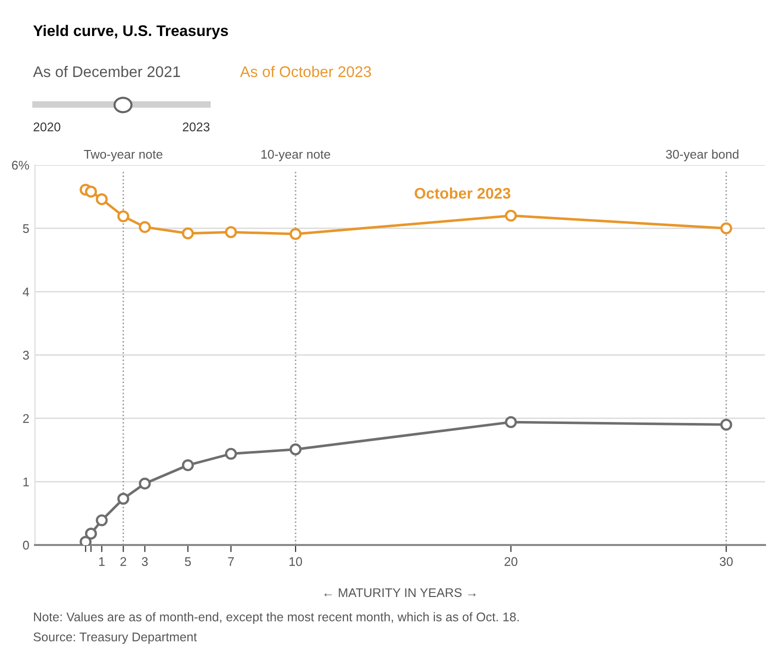 The image size is (769, 650). What do you see at coordinates (25, 545) in the screenshot?
I see `y-tick-label: 0` at bounding box center [25, 545].